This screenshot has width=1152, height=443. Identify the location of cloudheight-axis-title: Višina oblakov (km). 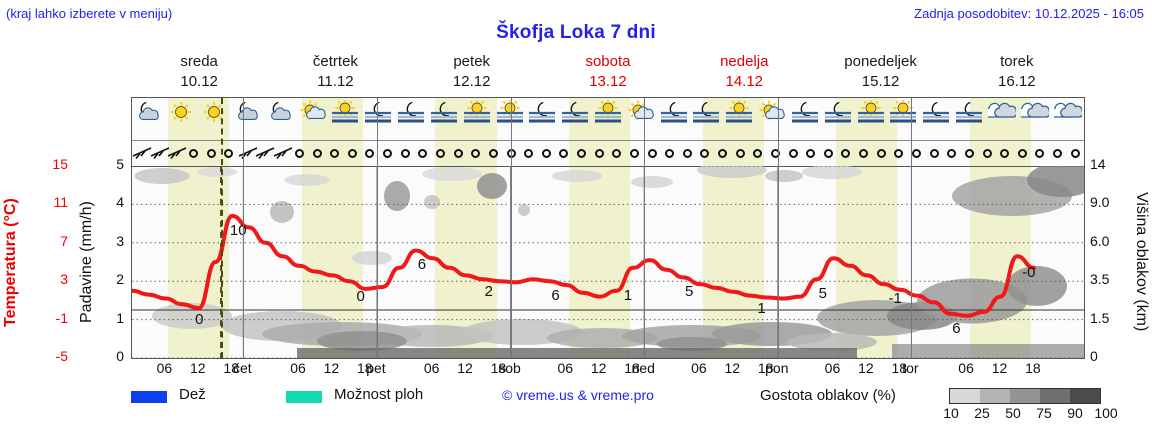
(1141, 262).